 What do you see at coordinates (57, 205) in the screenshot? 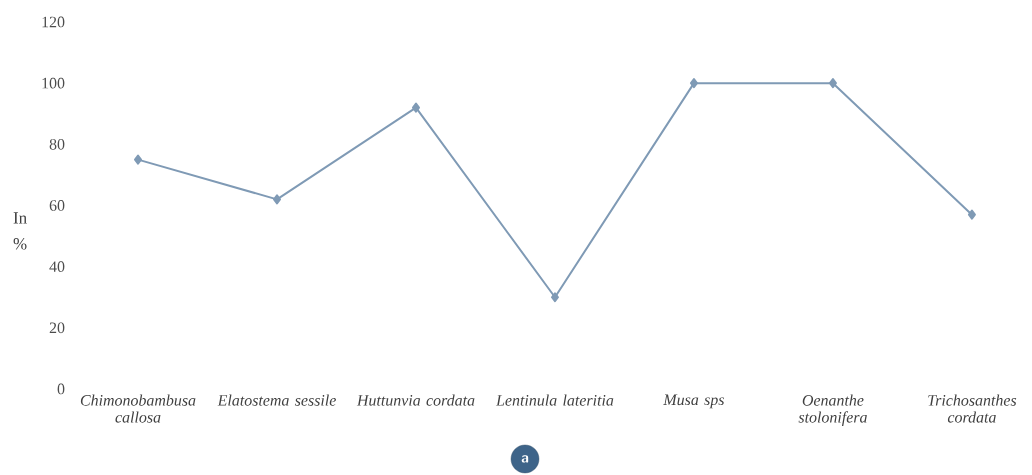
I see `y-tick-label: 60` at bounding box center [57, 205].